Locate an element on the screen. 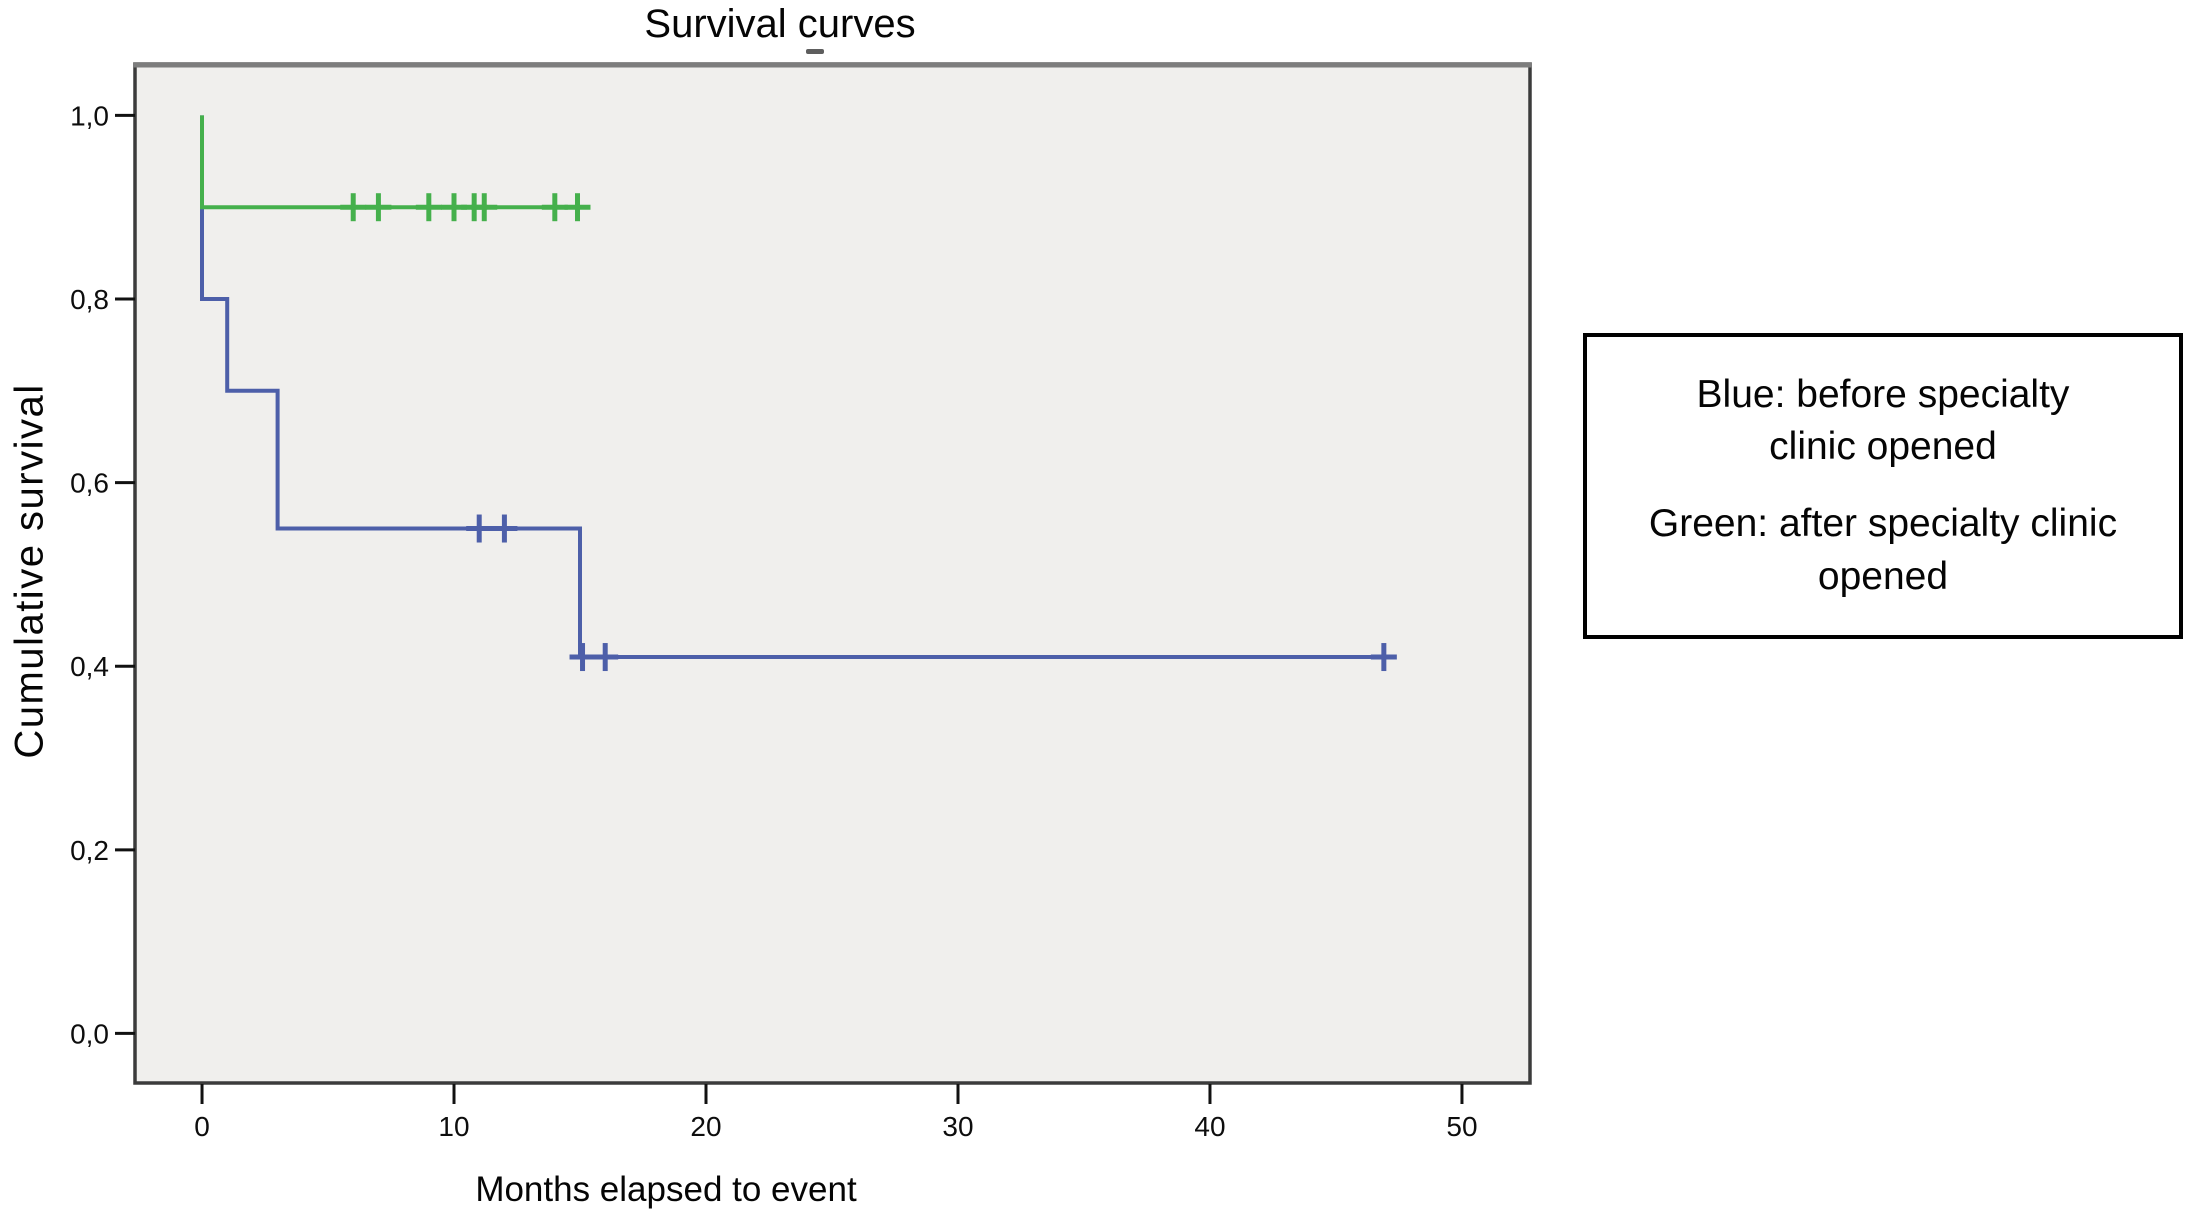 The image size is (2185, 1219). x-tick-label: 0 is located at coordinates (202, 1126).